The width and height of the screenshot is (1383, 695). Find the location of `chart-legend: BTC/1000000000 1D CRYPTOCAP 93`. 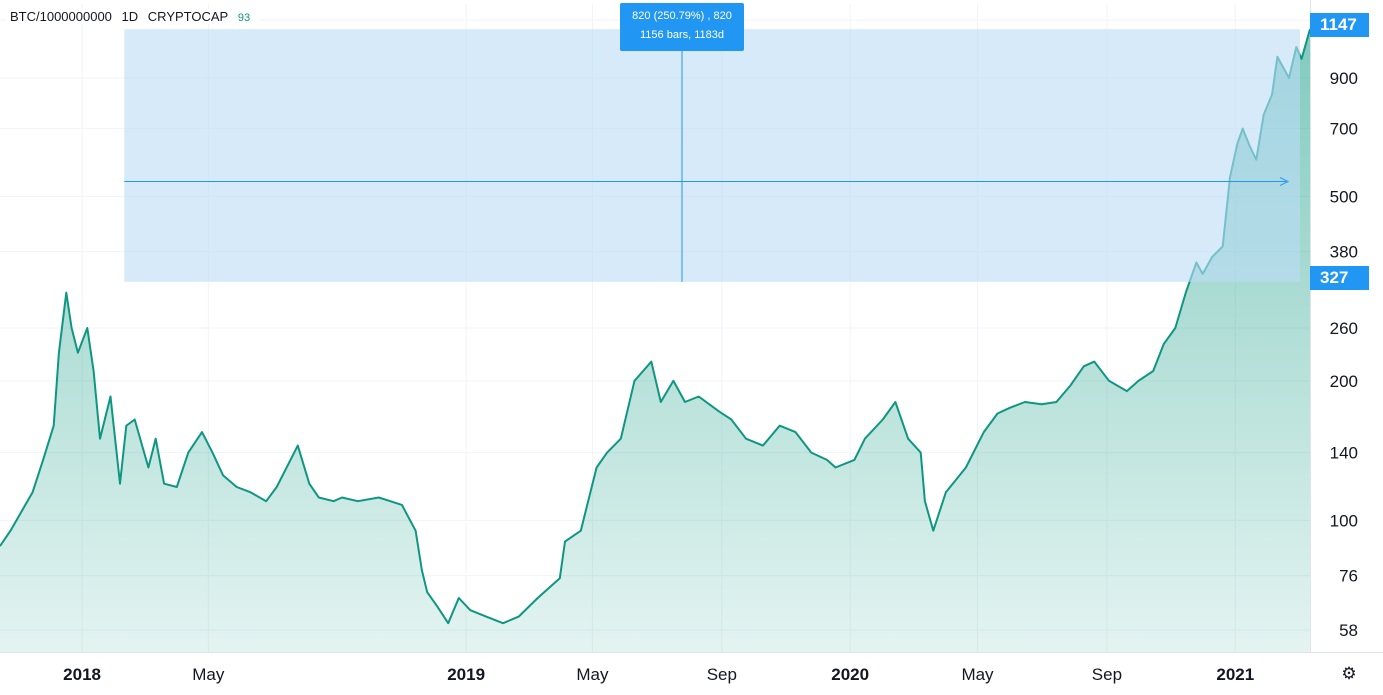

chart-legend: BTC/1000000000 1D CRYPTOCAP 93 is located at coordinates (133, 16).